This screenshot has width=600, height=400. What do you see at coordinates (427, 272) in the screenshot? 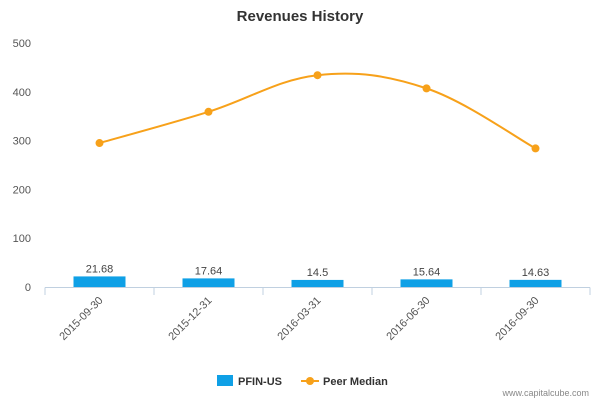
I see `bar-value-label: 15.64` at bounding box center [427, 272].